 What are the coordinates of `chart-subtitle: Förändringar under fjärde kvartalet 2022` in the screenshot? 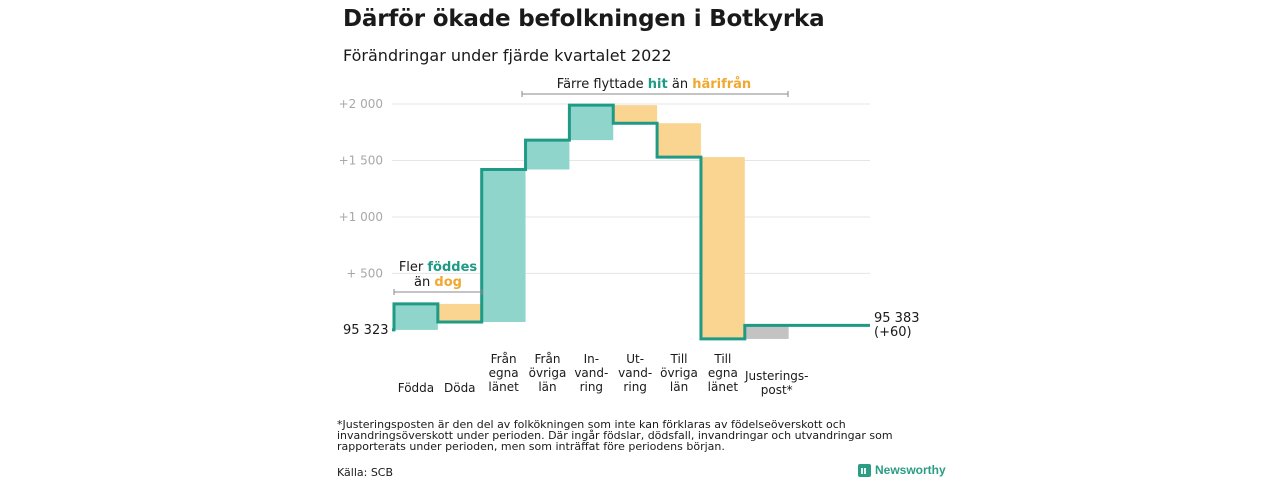 It's located at (507, 55).